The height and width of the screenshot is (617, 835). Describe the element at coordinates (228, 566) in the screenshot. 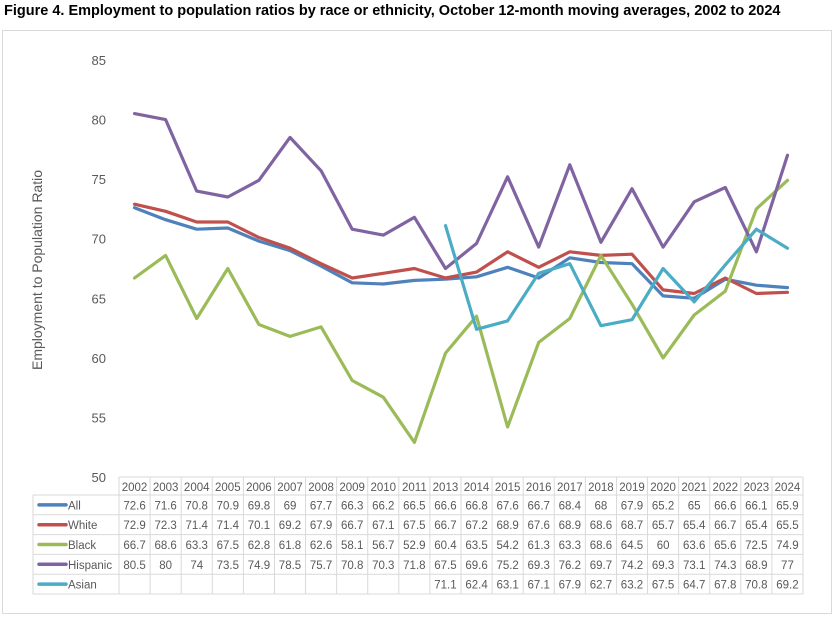

I see `data-table-cell: 73.5` at that location.